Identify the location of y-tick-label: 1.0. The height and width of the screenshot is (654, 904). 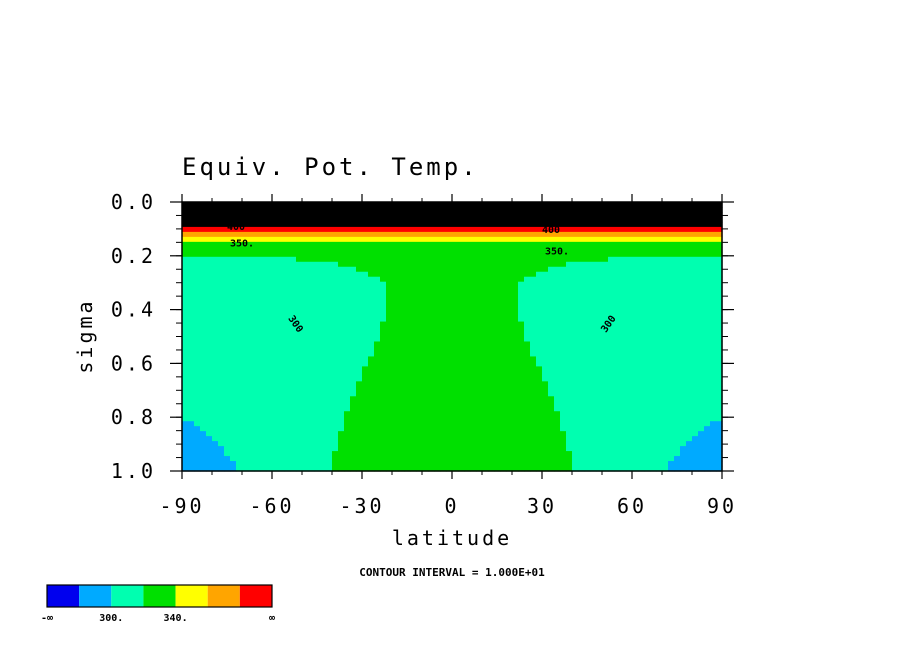
(133, 471).